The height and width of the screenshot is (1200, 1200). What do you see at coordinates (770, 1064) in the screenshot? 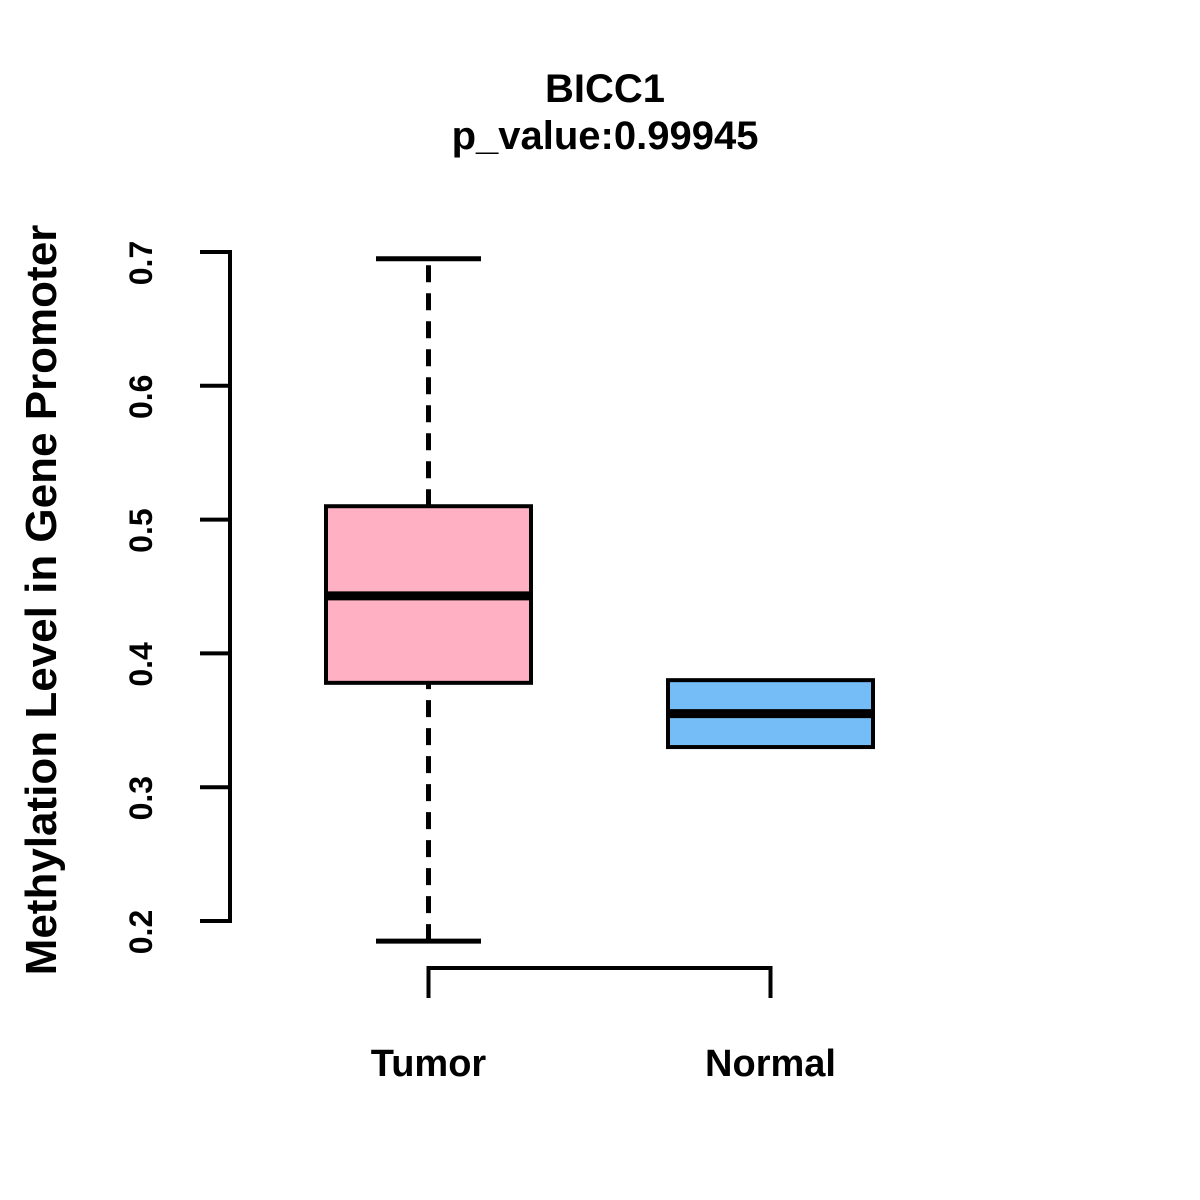
I see `x-axis-category-label: Normal` at bounding box center [770, 1064].